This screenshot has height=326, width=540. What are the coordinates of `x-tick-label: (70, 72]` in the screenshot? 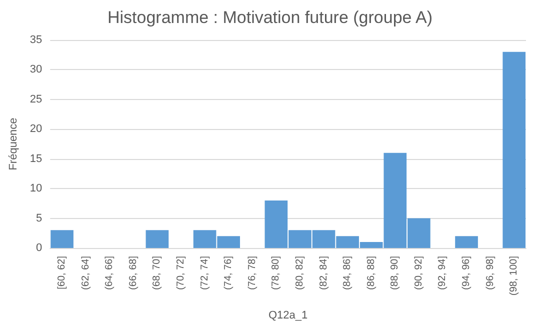 It's located at (181, 273).